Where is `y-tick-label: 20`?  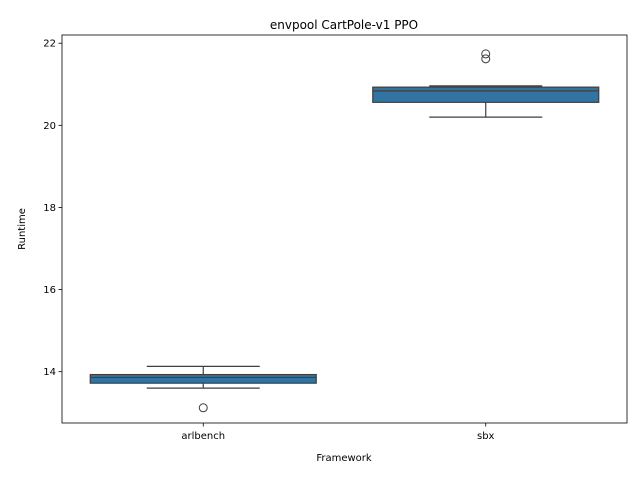 y-tick-label: 20 is located at coordinates (49, 126).